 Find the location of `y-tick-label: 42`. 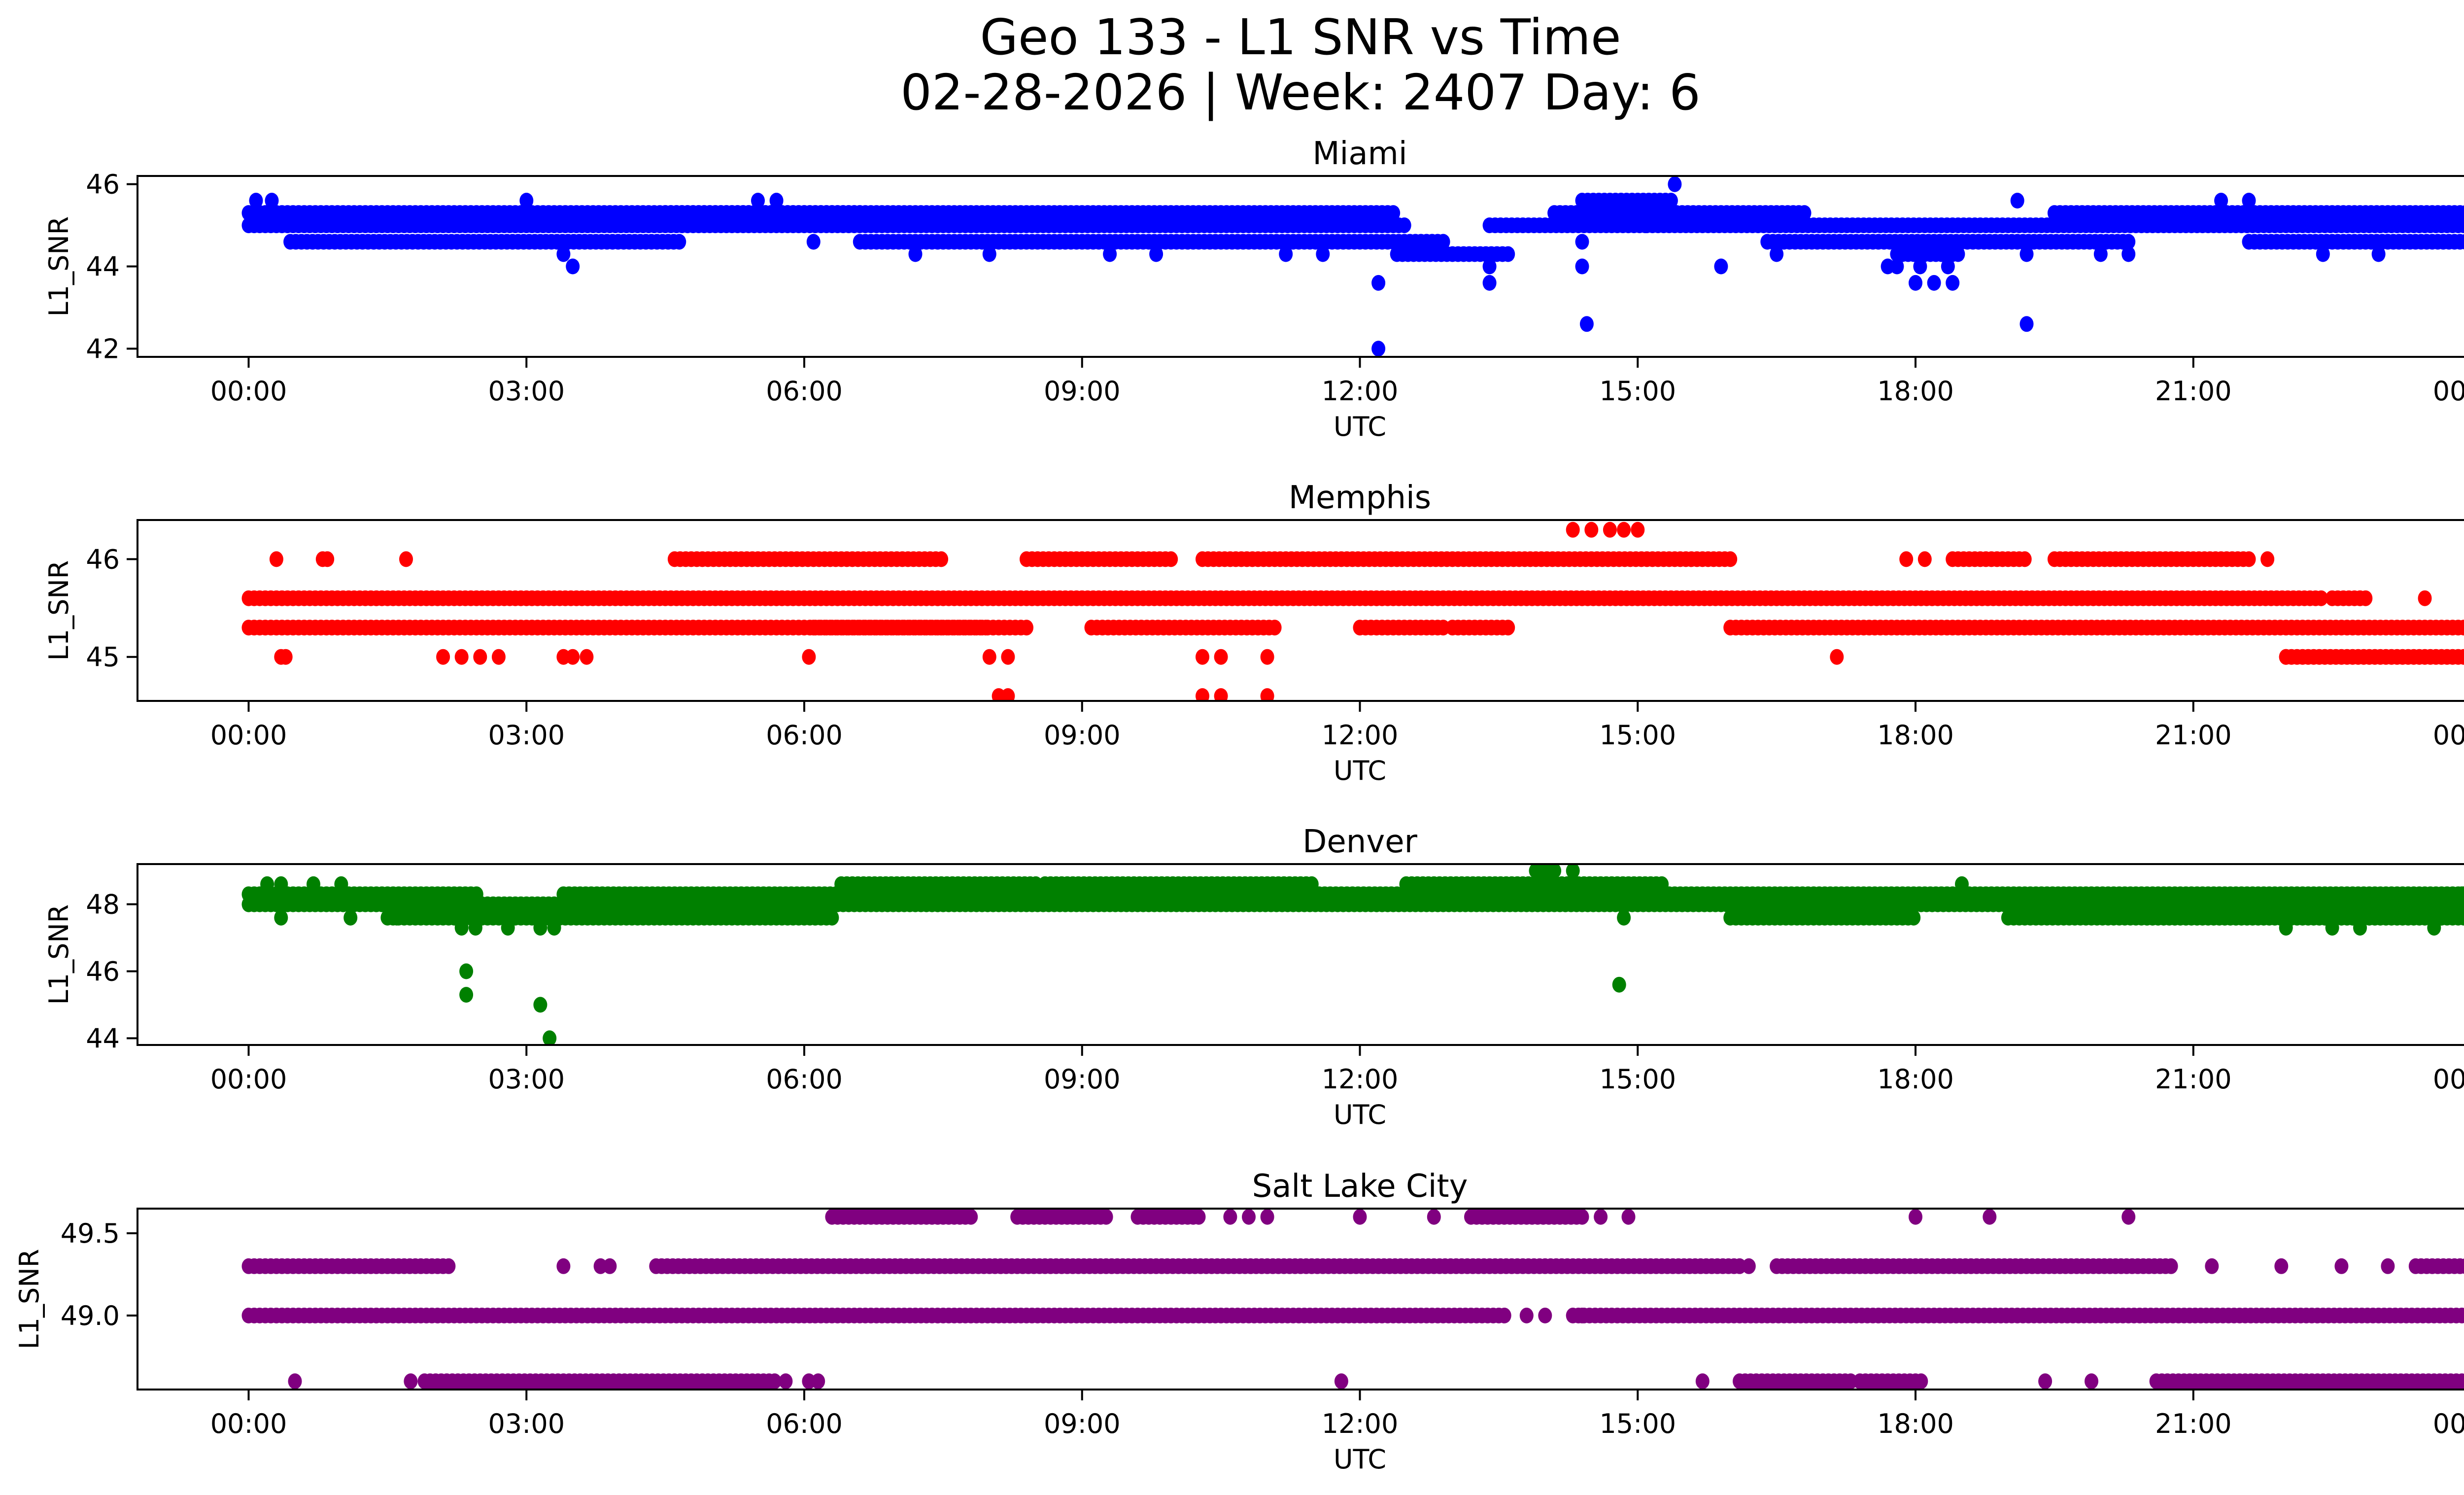

y-tick-label: 42 is located at coordinates (103, 348).